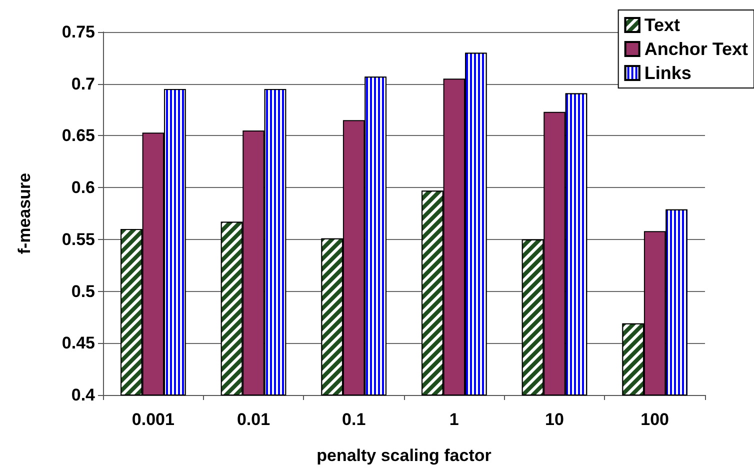 Image resolution: width=754 pixels, height=476 pixels. What do you see at coordinates (404, 455) in the screenshot?
I see `x-axis-title: penalty scaling factor` at bounding box center [404, 455].